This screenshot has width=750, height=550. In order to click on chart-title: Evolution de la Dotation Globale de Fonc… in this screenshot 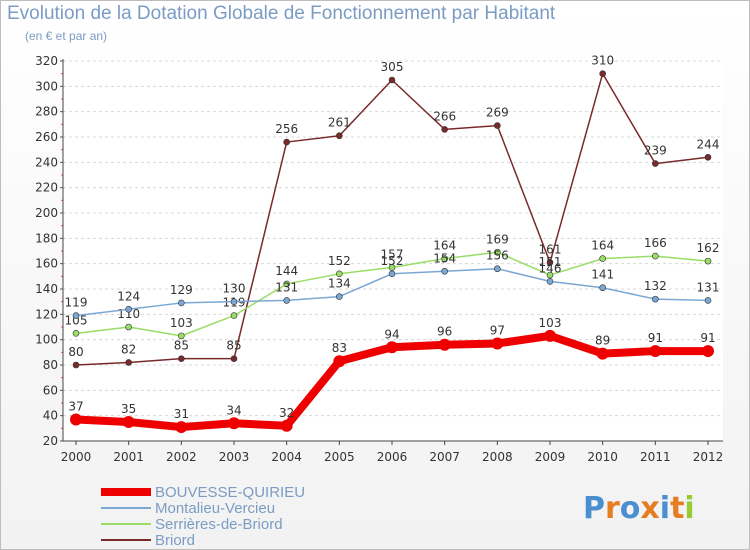, I will do `click(281, 13)`.